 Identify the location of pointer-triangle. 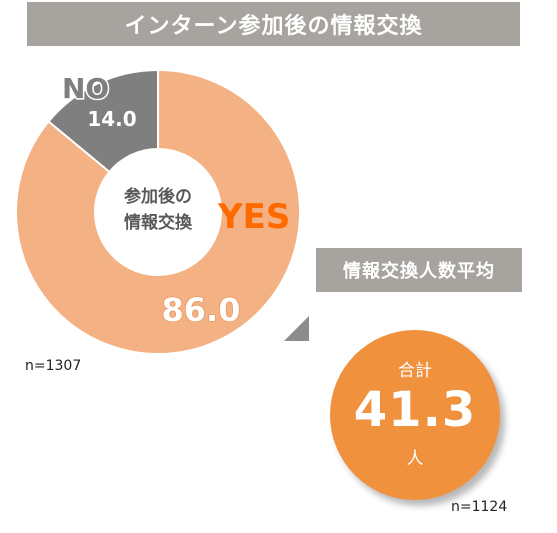
(296, 328).